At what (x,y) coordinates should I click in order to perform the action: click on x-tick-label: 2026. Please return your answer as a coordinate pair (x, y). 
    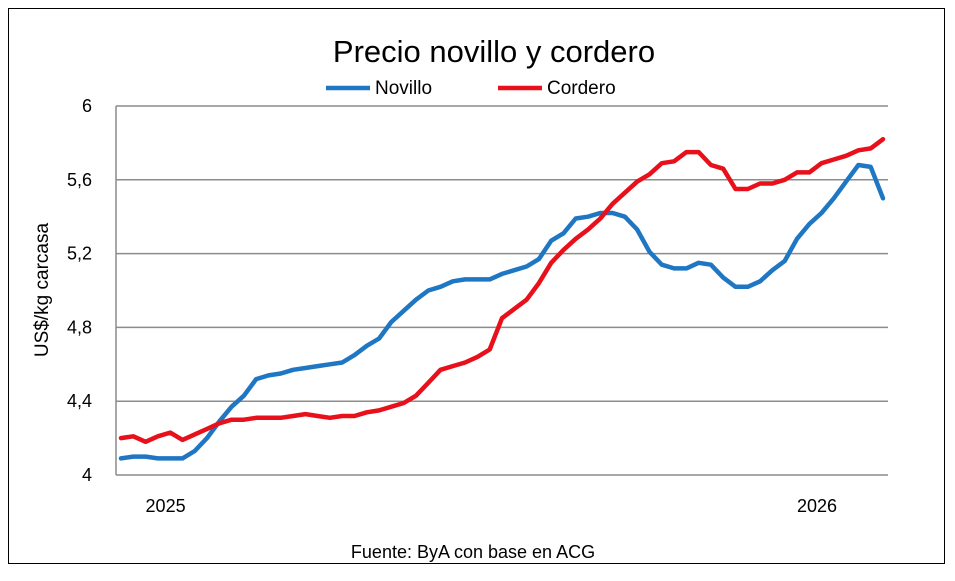
    Looking at the image, I should click on (817, 506).